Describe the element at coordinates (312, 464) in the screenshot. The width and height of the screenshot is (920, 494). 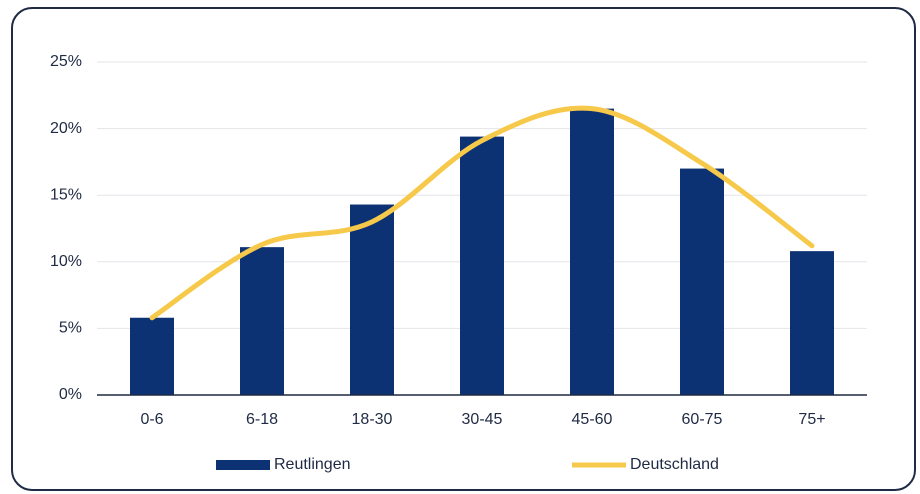
I see `legend-label: Reutlingen` at that location.